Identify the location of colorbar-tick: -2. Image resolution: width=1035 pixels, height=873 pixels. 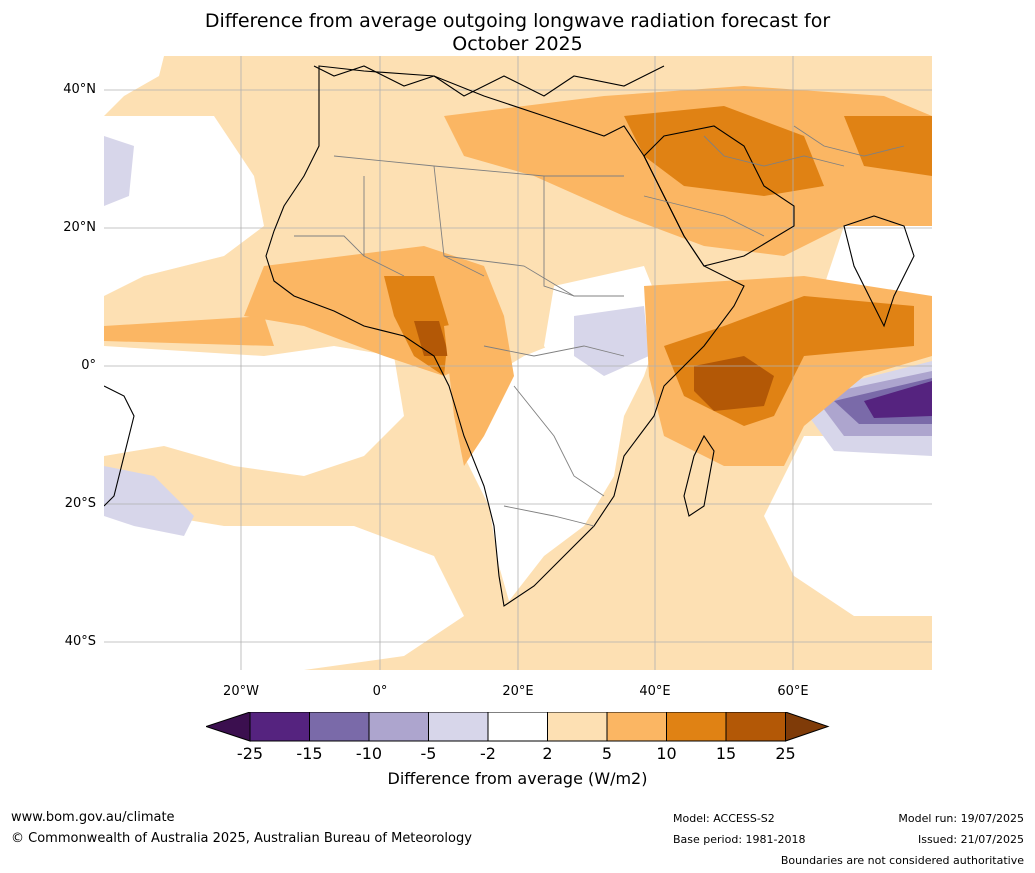
(488, 753).